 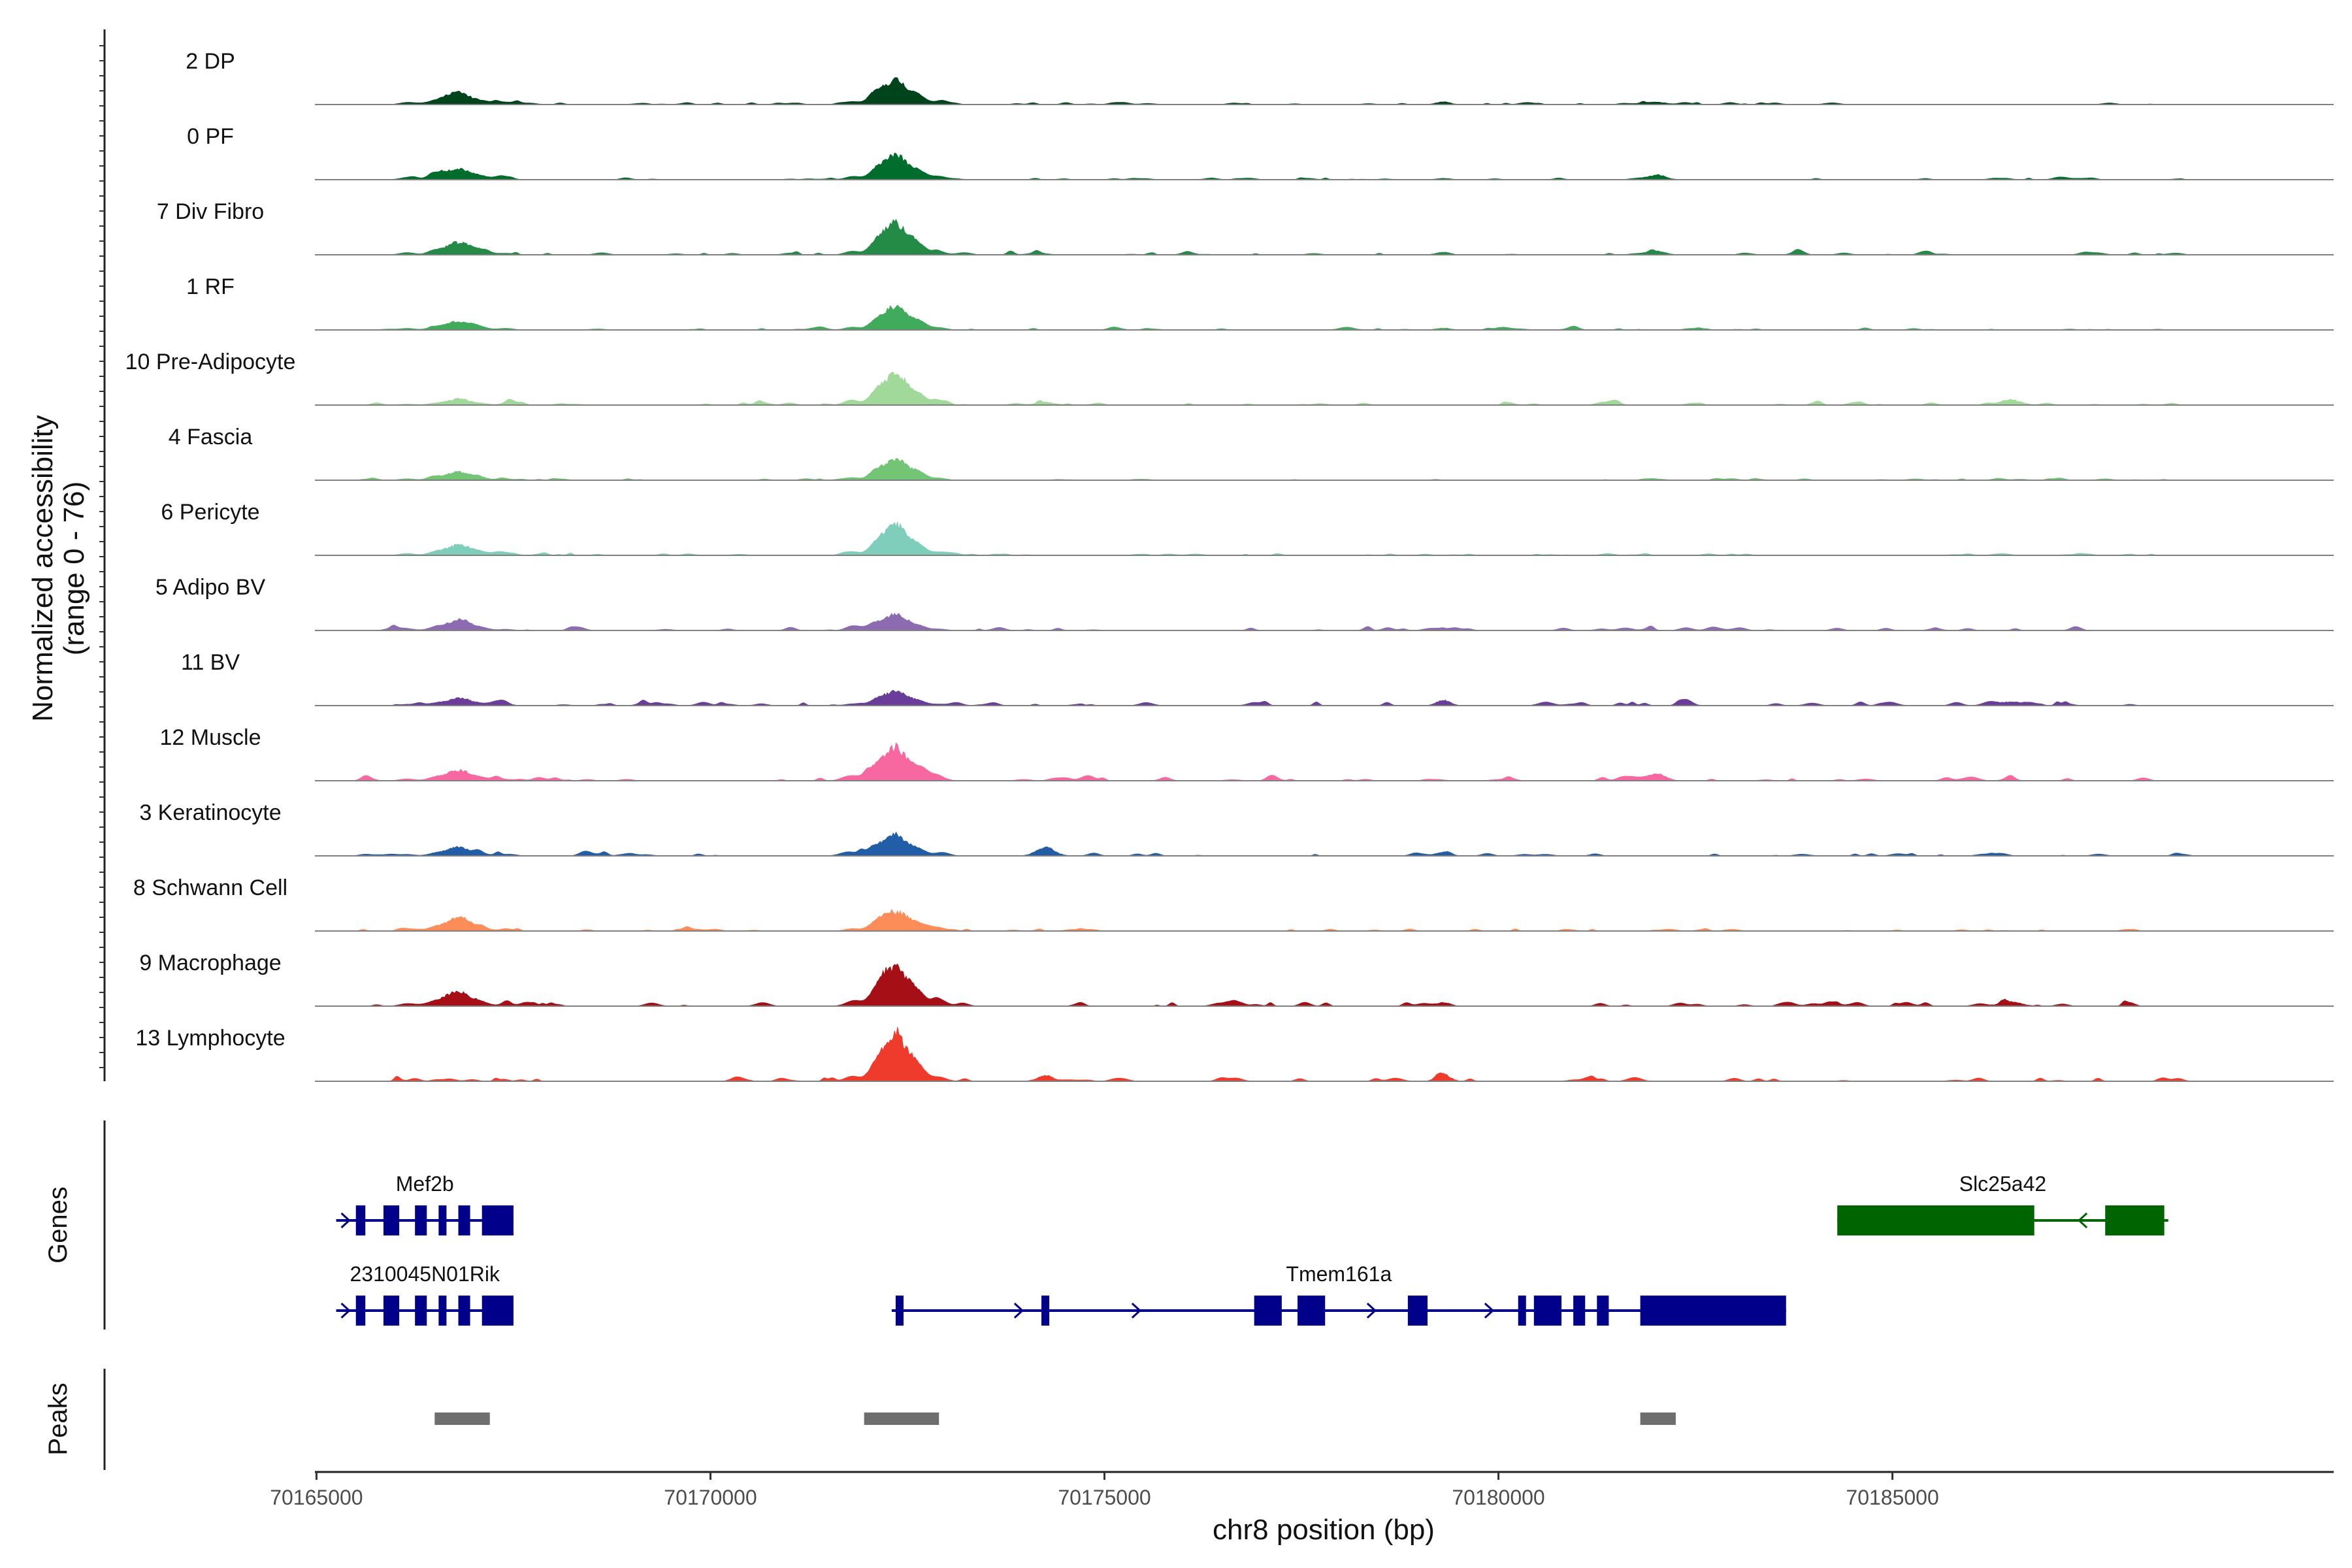 What do you see at coordinates (2002, 1203) in the screenshot?
I see `gene-slc25a42: Slc25a42` at bounding box center [2002, 1203].